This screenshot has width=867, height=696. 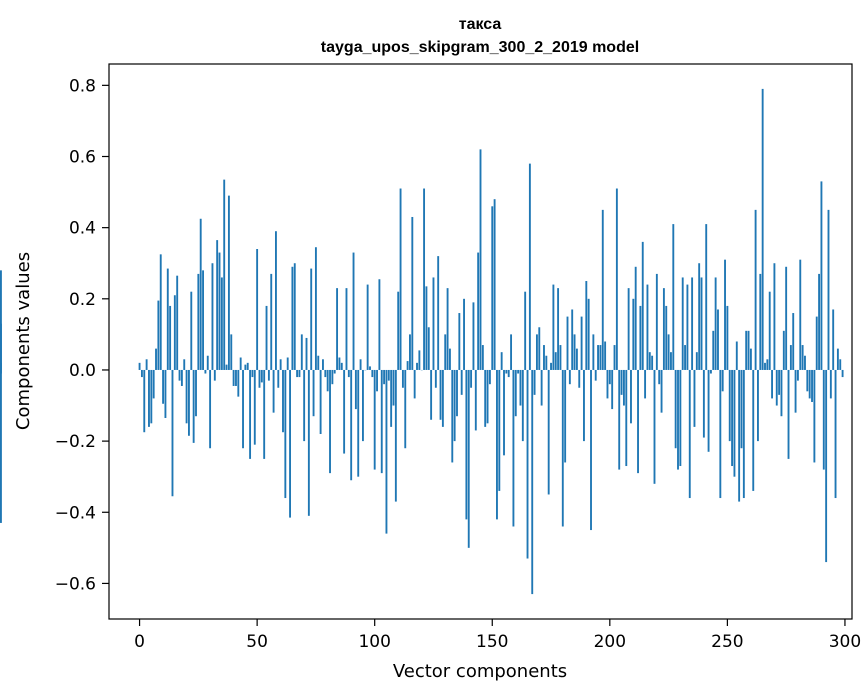 What do you see at coordinates (497, 635) in the screenshot?
I see `x-axis-ticks: 0 50 100 150 200 250 300` at bounding box center [497, 635].